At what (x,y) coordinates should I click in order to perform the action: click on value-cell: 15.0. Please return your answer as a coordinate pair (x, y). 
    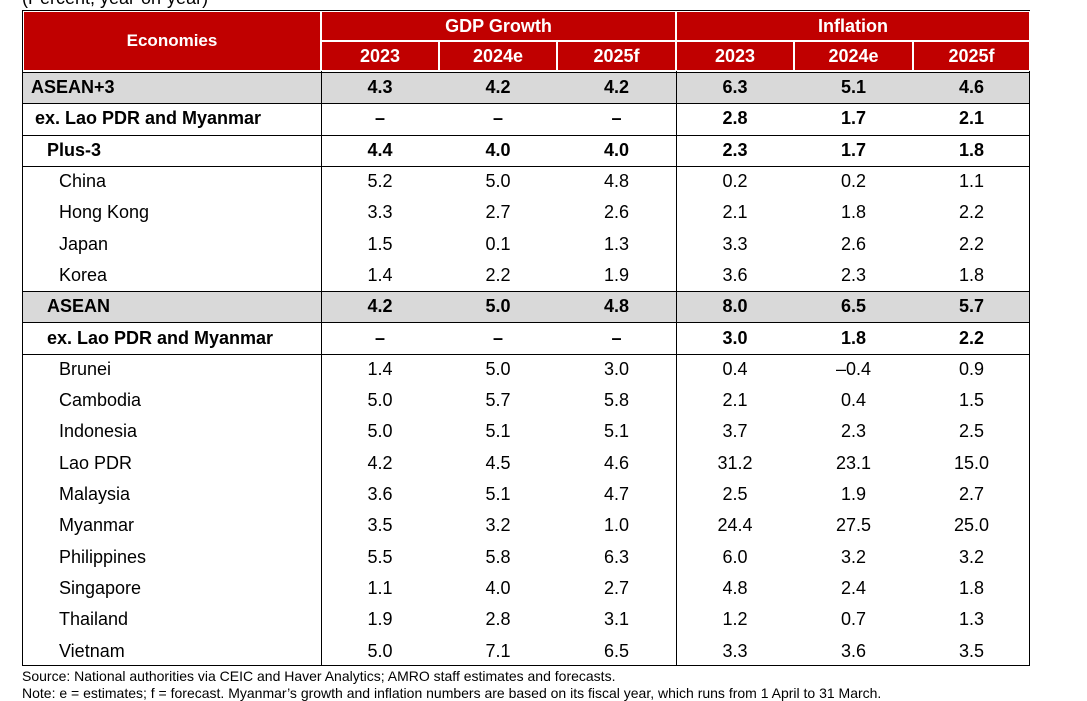
    Looking at the image, I should click on (971, 462).